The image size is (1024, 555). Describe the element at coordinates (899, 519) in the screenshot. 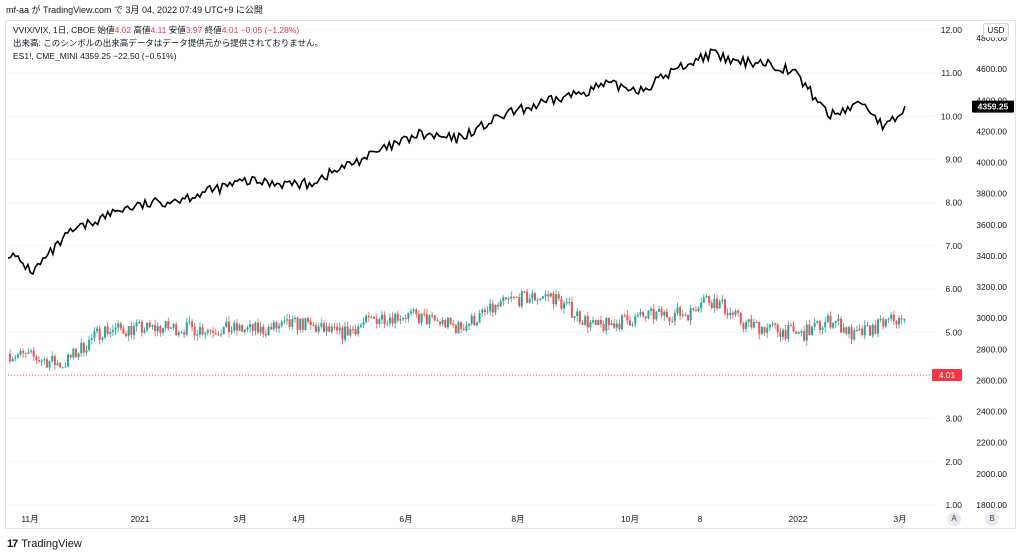

I see `time-tick-label: 3月` at that location.